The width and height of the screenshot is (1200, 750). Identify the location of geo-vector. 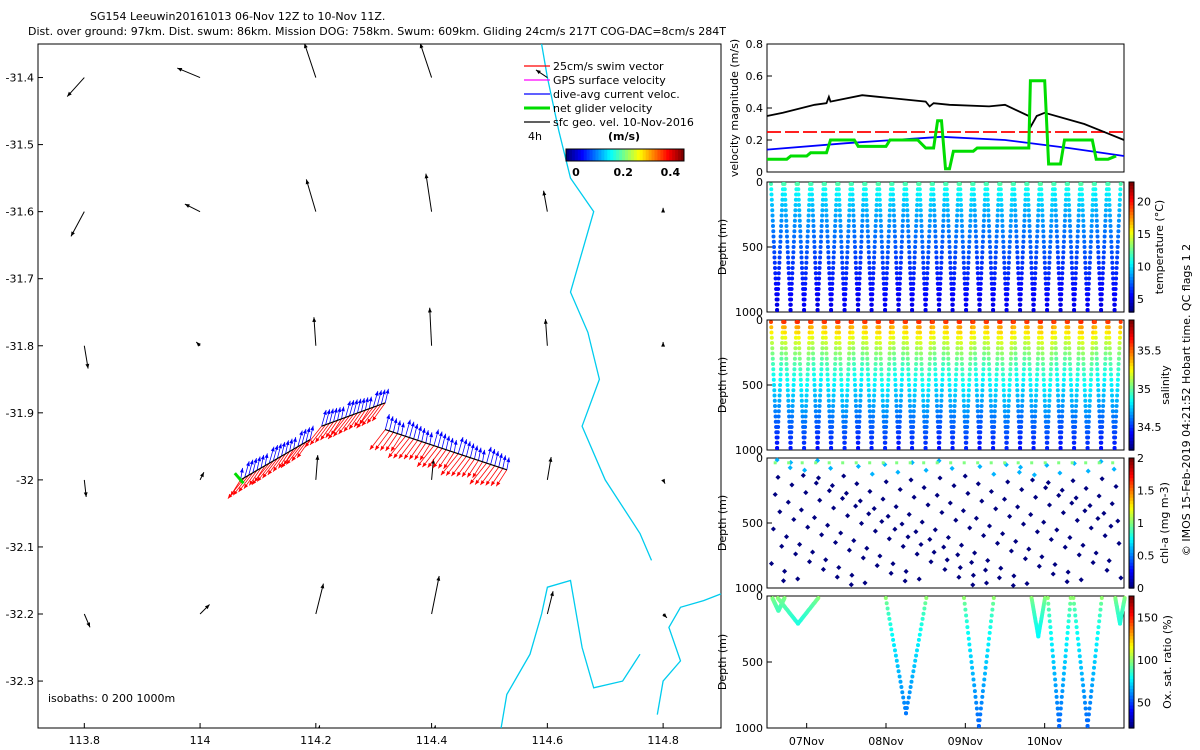
(77, 224).